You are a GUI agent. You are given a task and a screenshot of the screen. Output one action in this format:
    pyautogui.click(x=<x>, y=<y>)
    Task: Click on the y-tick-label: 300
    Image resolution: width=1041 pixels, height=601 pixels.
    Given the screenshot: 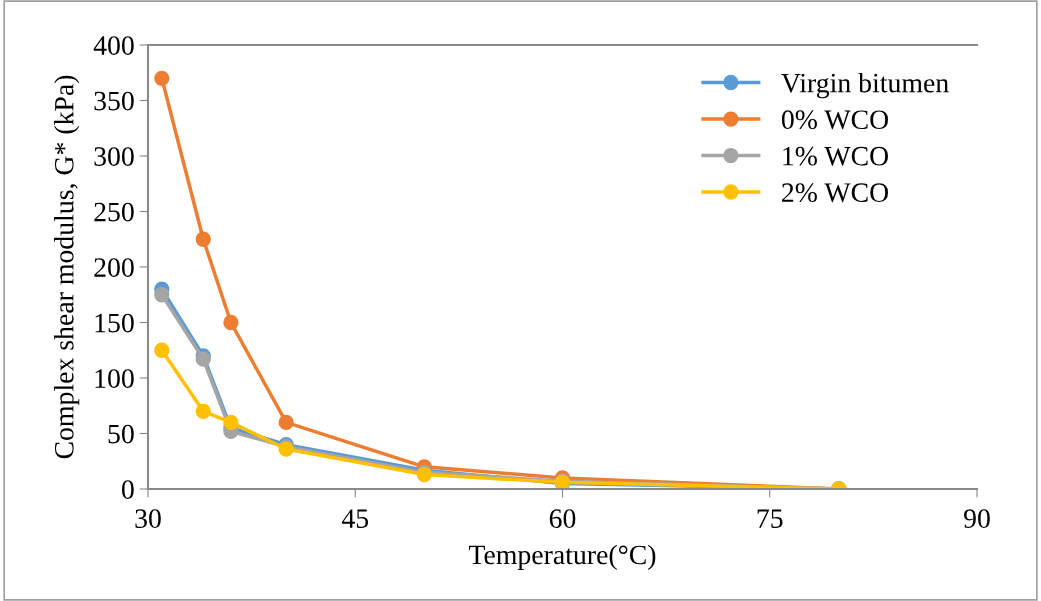 What is the action you would take?
    pyautogui.click(x=114, y=156)
    